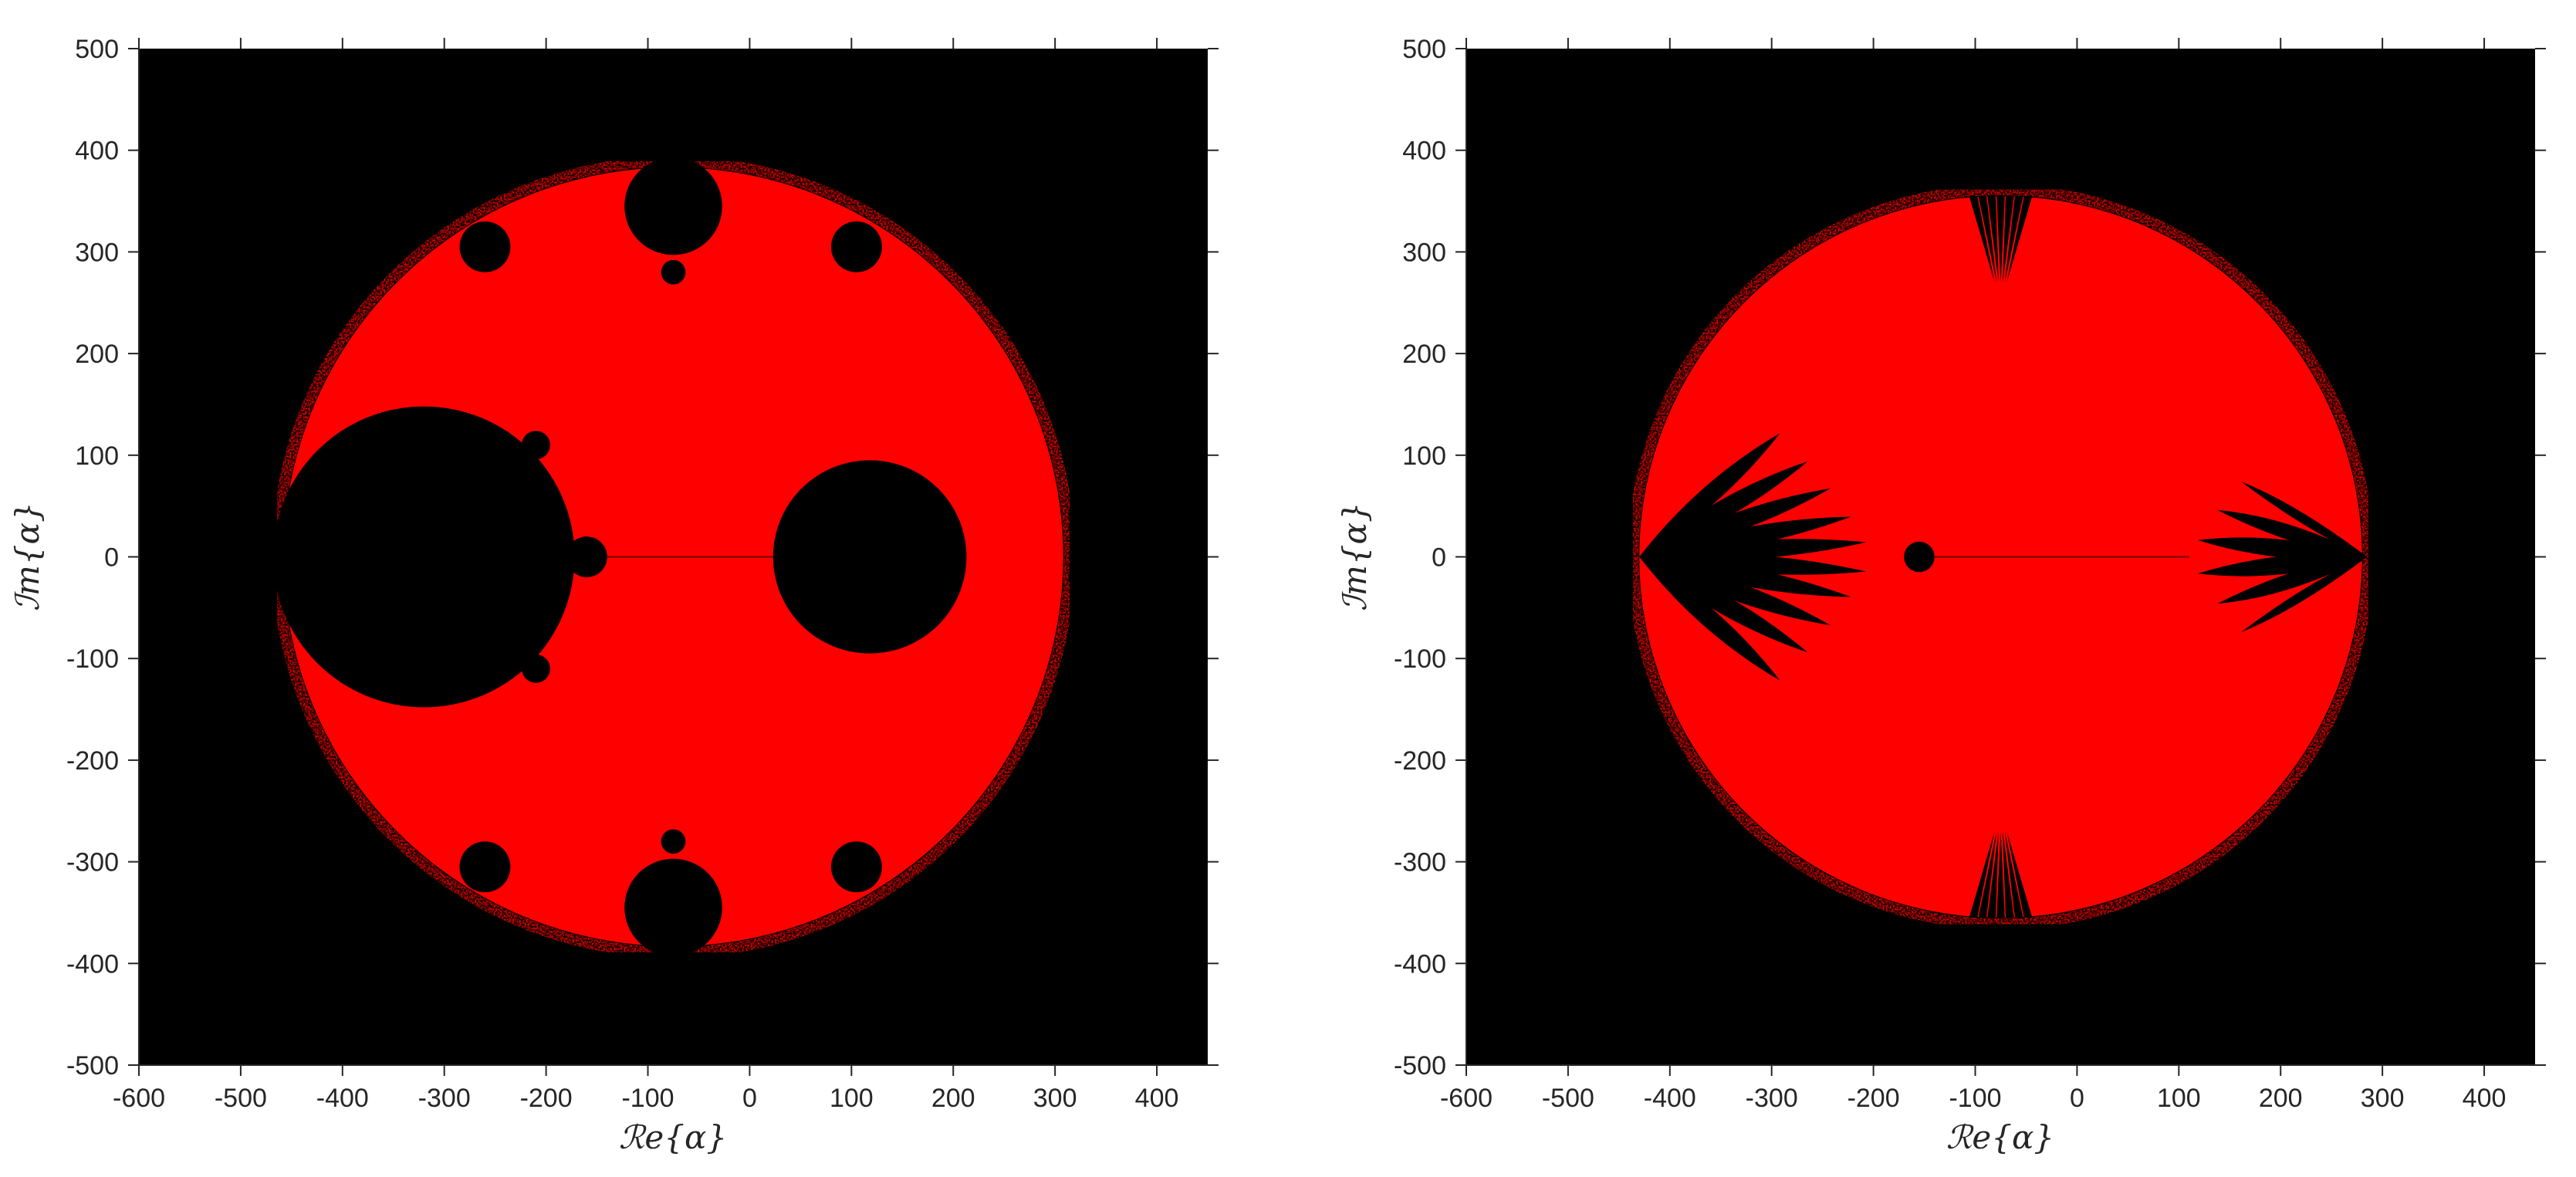 The height and width of the screenshot is (1177, 2576). What do you see at coordinates (27, 556) in the screenshot?
I see `left-y-axis-label: ℐm{α}` at bounding box center [27, 556].